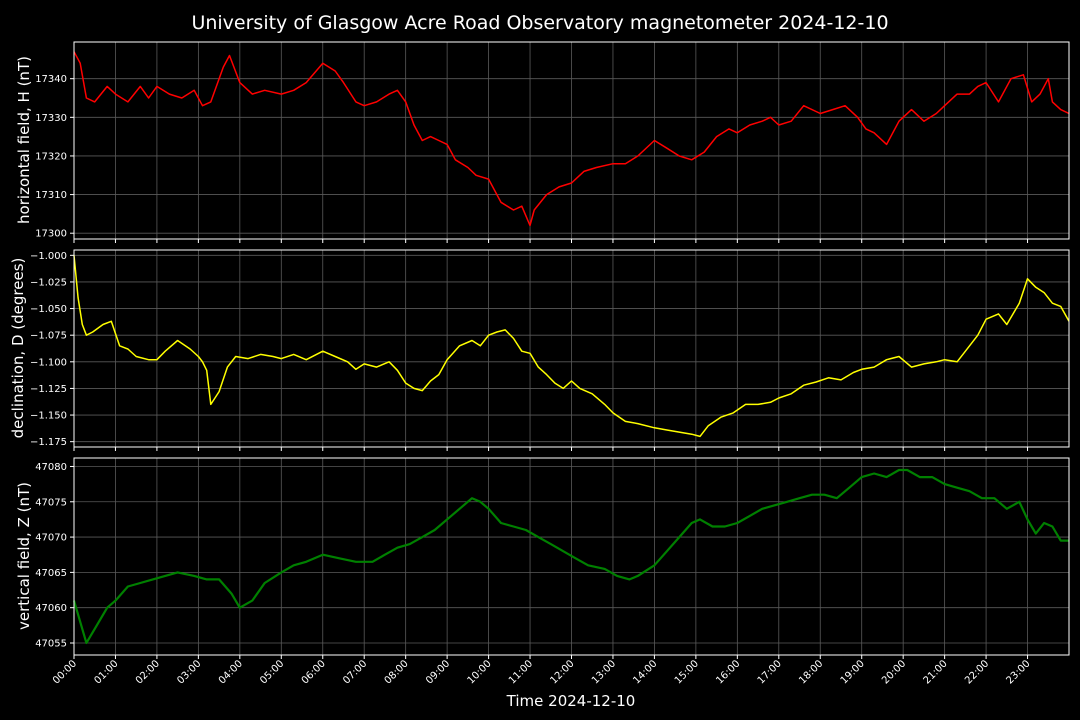 This screenshot has height=720, width=1080. I want to click on y-axis-label-d: declination, D (degrees), so click(18, 348).